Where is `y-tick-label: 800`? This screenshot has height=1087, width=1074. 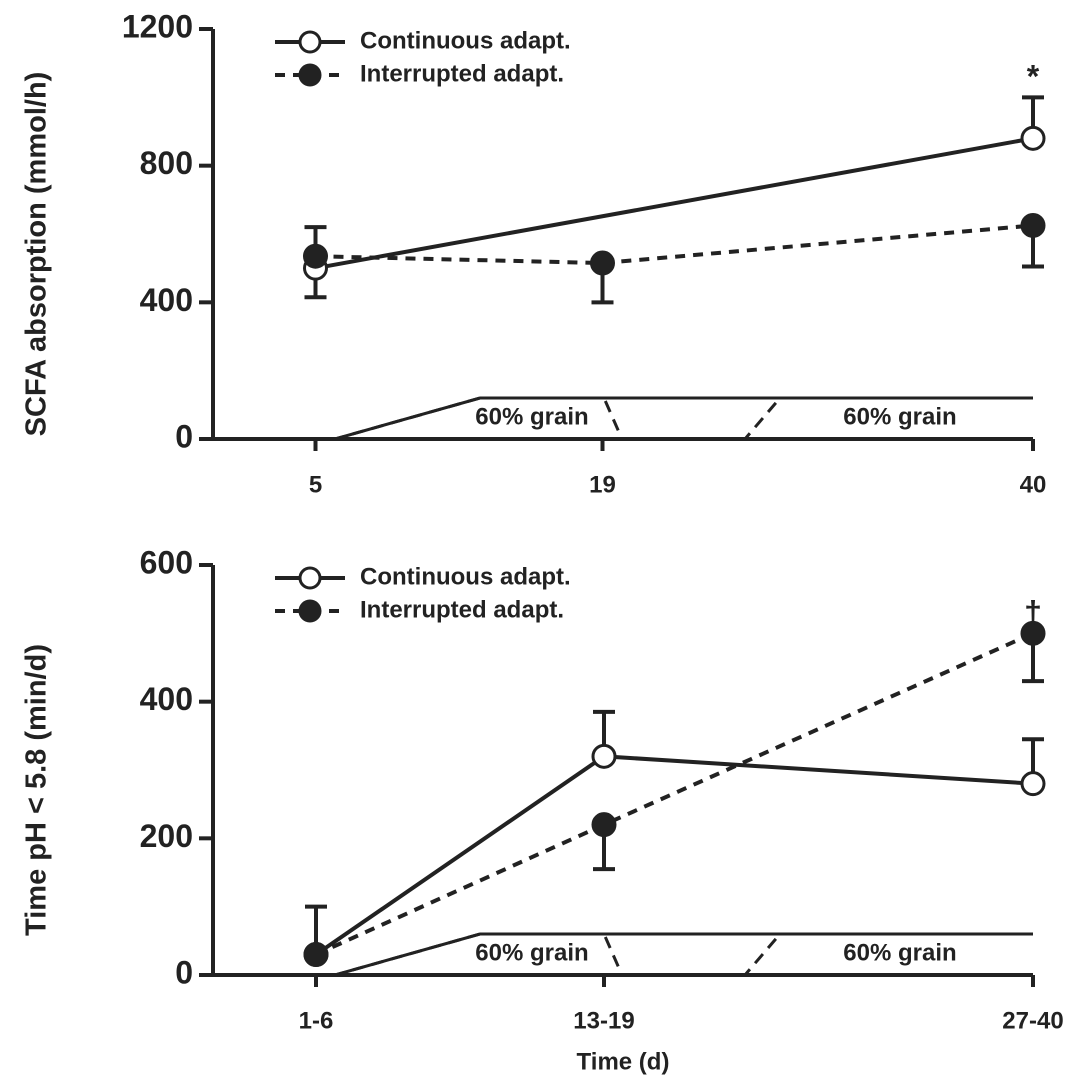
y-tick-label: 800 is located at coordinates (166, 163).